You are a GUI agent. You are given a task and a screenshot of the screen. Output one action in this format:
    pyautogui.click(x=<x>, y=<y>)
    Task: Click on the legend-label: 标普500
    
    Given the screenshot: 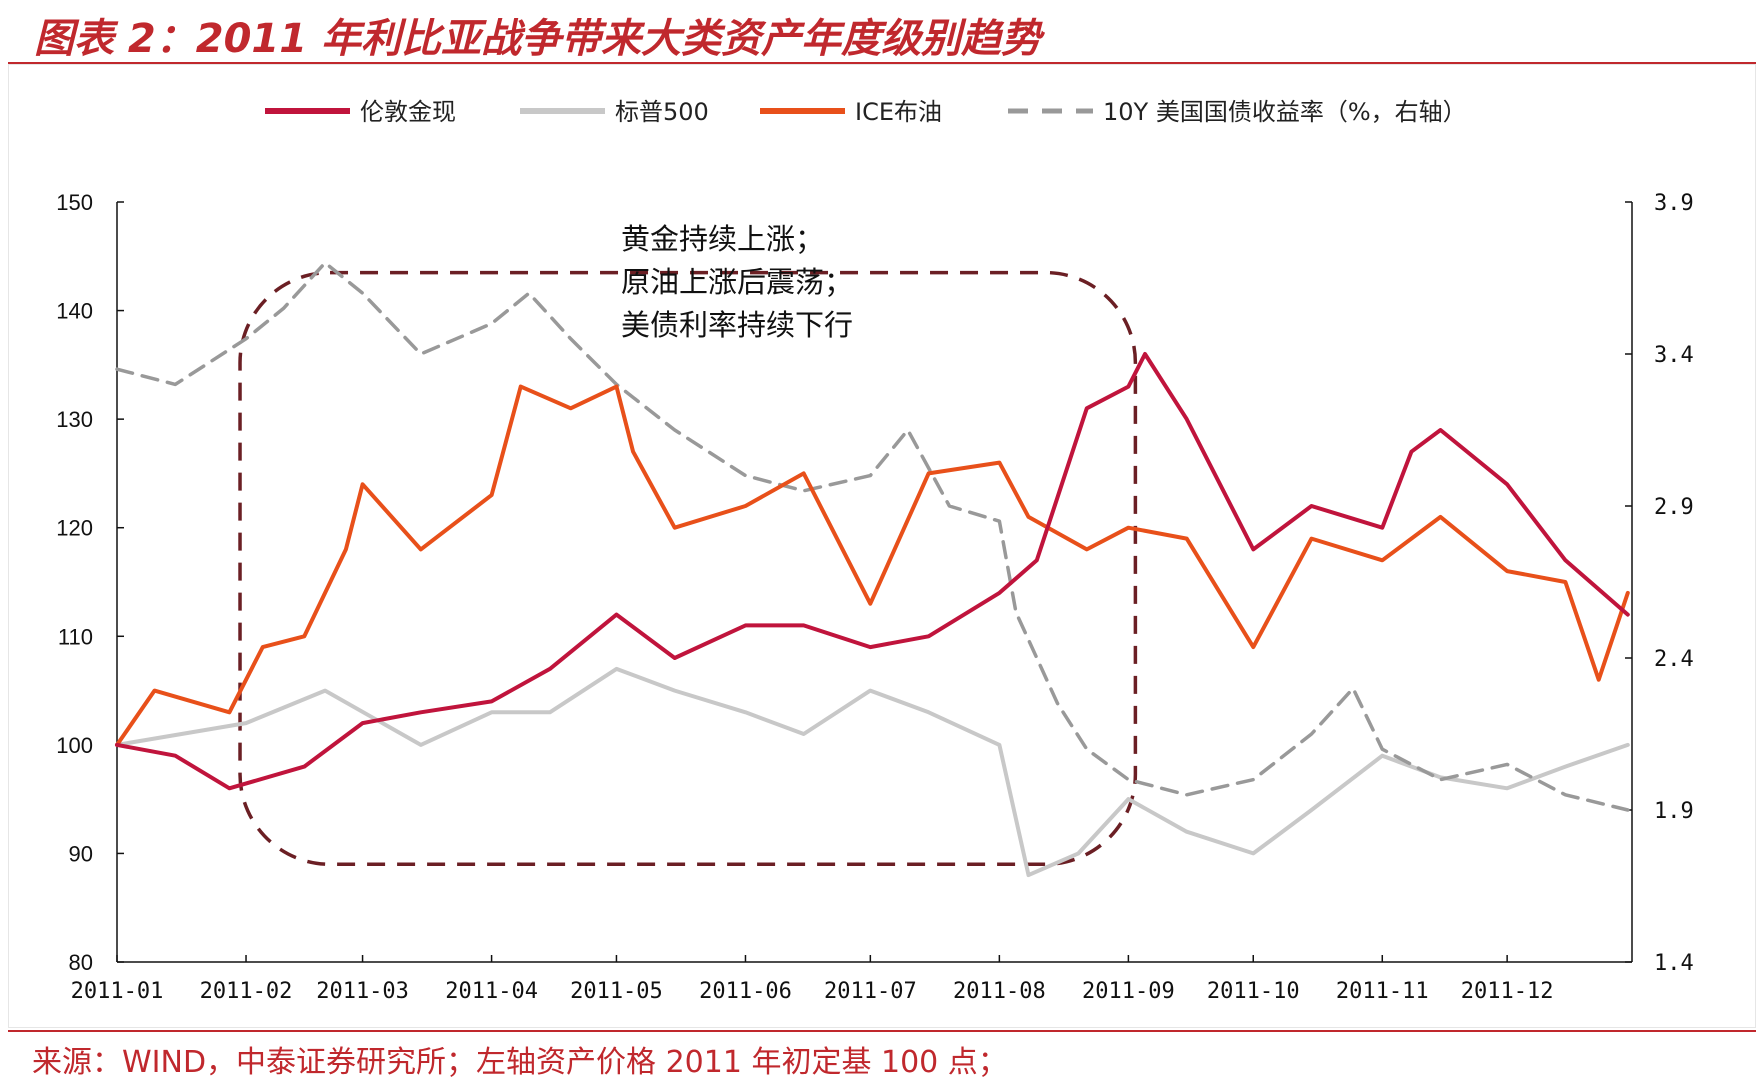 What is the action you would take?
    pyautogui.click(x=662, y=112)
    